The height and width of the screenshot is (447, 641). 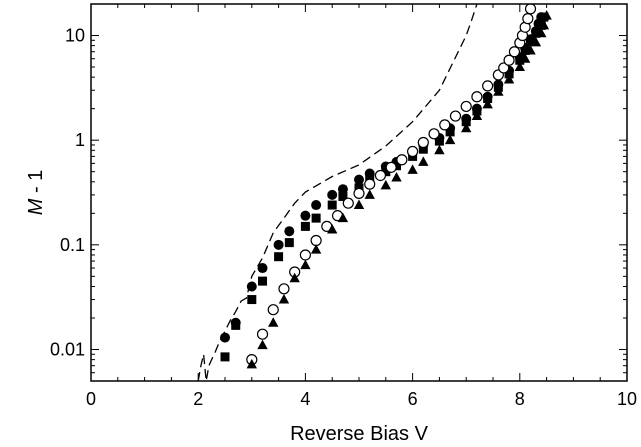 I want to click on x-tick-label: 6, so click(x=413, y=399).